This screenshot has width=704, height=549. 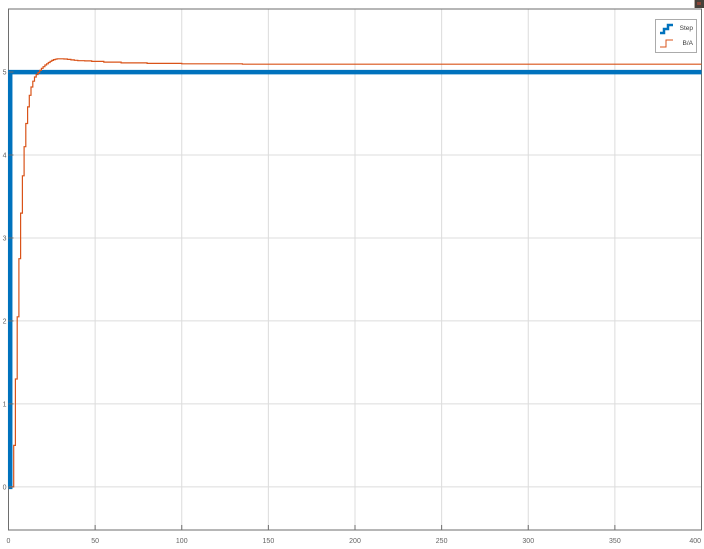 What do you see at coordinates (355, 541) in the screenshot?
I see `x-tick-label: 200` at bounding box center [355, 541].